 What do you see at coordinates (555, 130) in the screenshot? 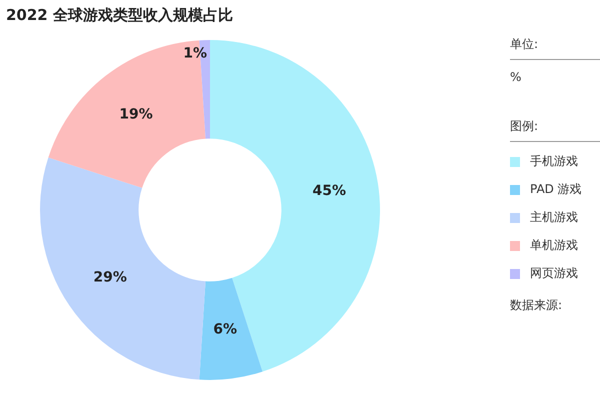
I see `legend-title: 图例:` at bounding box center [555, 130].